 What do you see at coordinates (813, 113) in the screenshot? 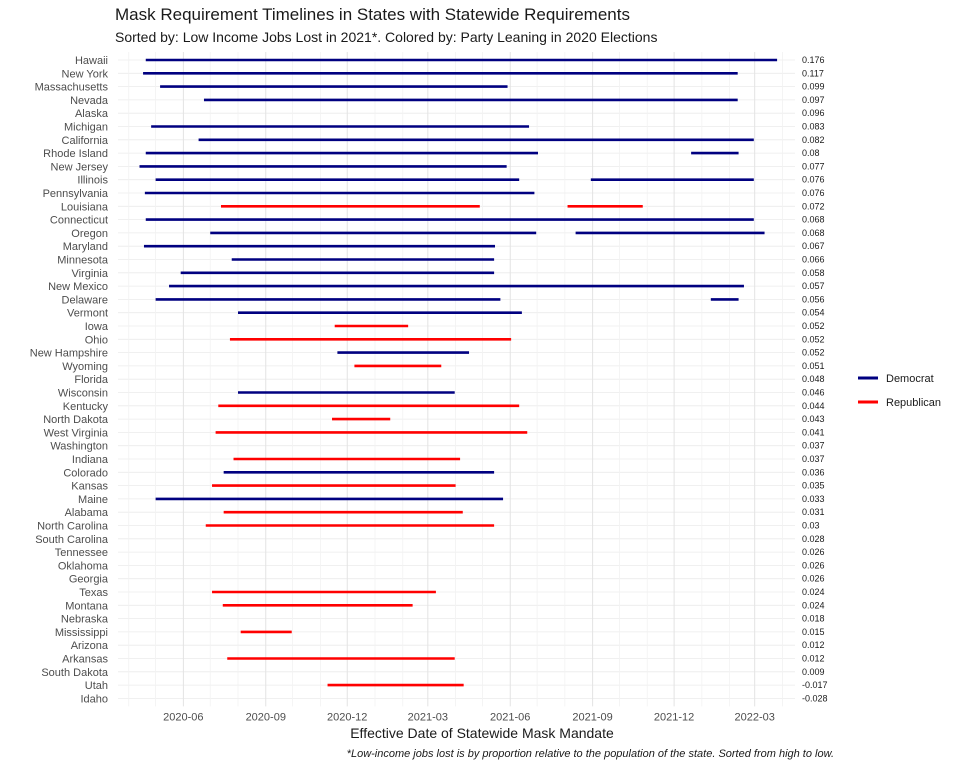
I see `value-label: 0.096` at bounding box center [813, 113].